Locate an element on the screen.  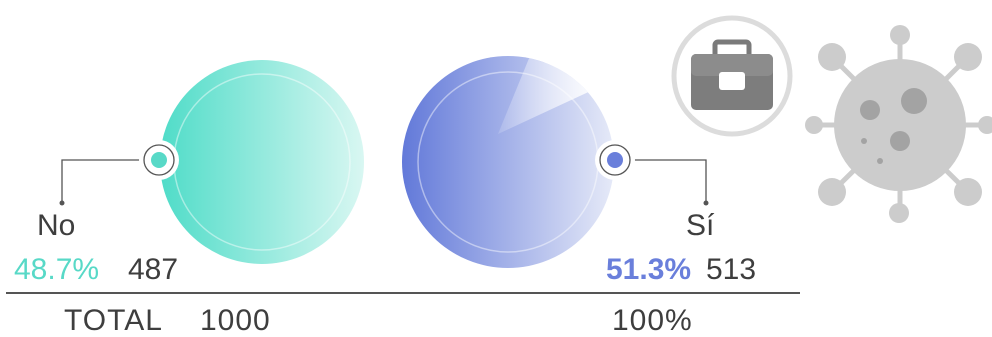
count-label-si: 513 is located at coordinates (731, 269).